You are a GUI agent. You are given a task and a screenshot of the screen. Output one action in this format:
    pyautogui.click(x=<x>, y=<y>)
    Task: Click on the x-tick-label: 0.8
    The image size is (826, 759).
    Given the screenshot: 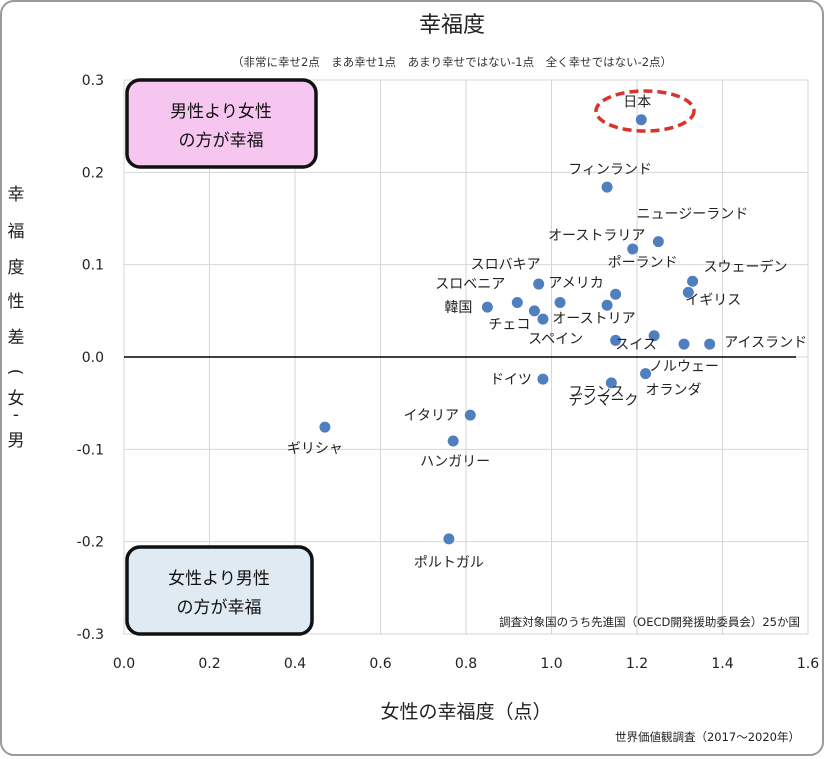 What is the action you would take?
    pyautogui.click(x=466, y=664)
    